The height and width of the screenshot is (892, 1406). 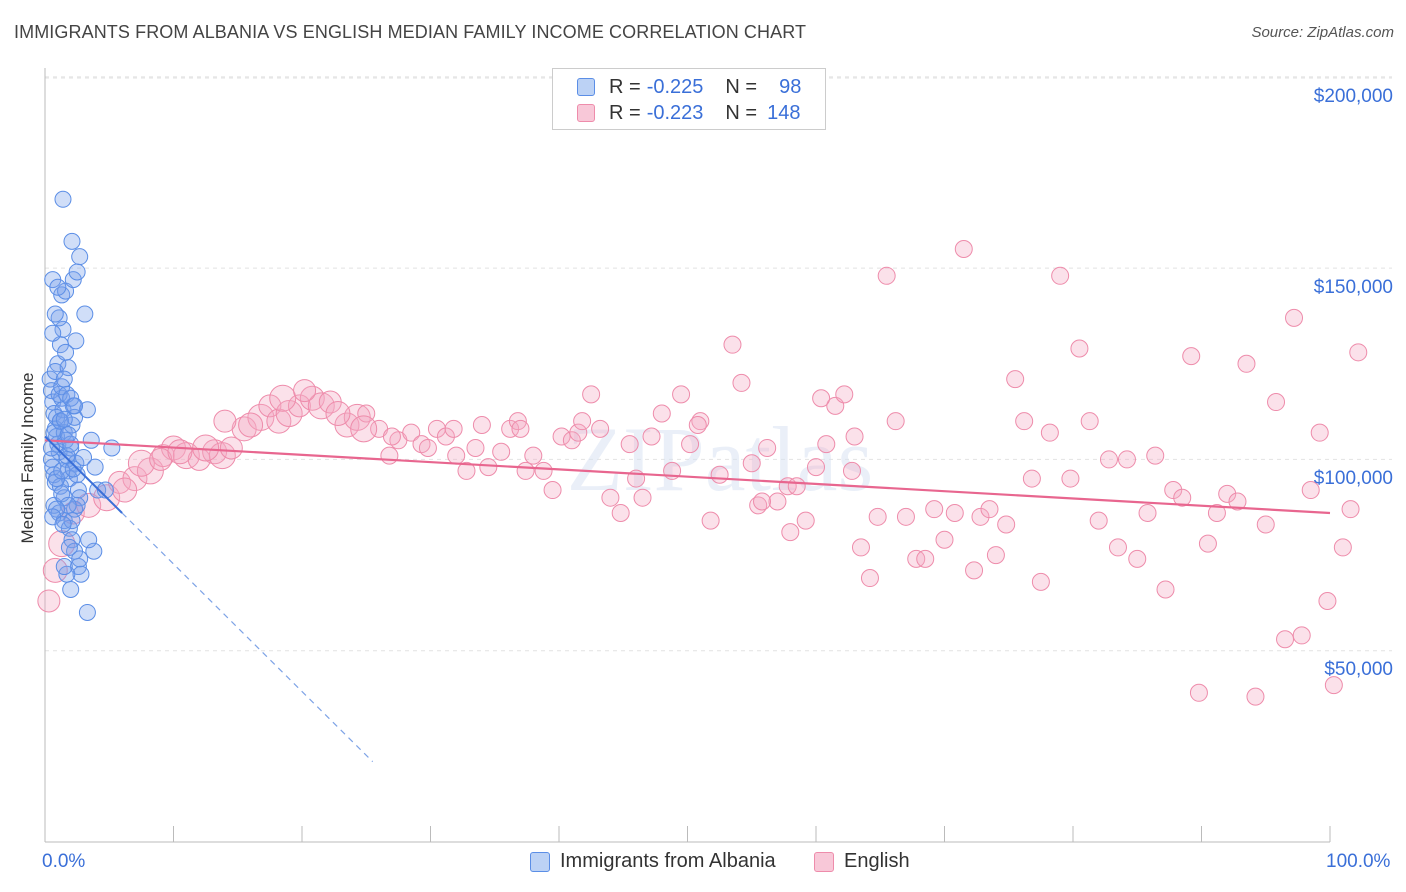 I want to click on legend-row-english: R = -0.223 N = 148, so click(x=676, y=113).